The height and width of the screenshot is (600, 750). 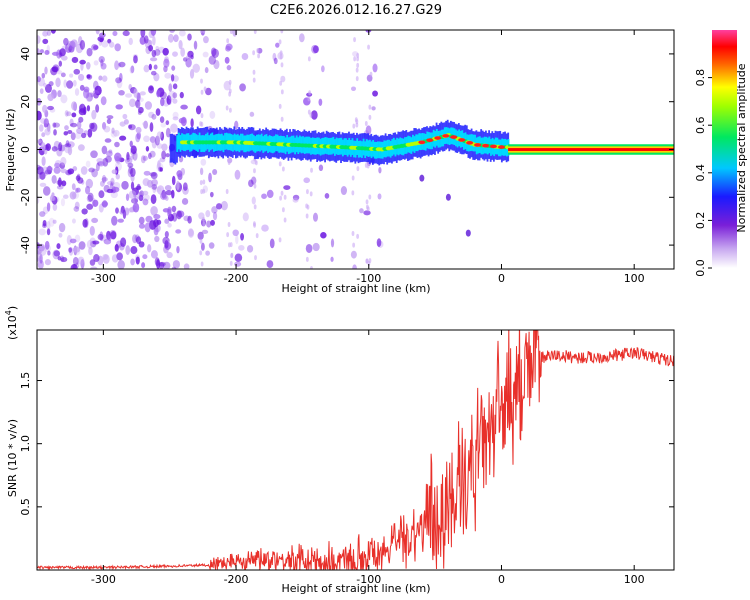 What do you see at coordinates (591, 149) in the screenshot?
I see `spectrogram-carrier-core` at bounding box center [591, 149].